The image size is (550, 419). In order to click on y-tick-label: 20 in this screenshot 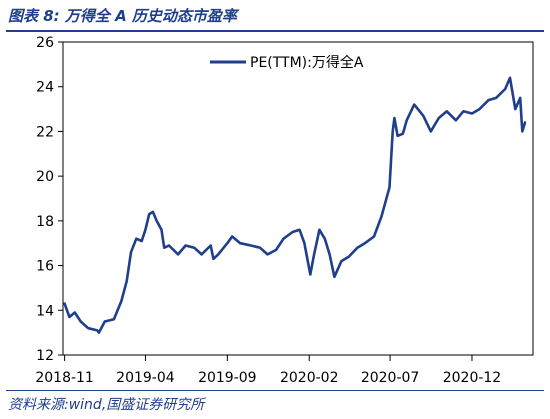, I will do `click(45, 177)`.